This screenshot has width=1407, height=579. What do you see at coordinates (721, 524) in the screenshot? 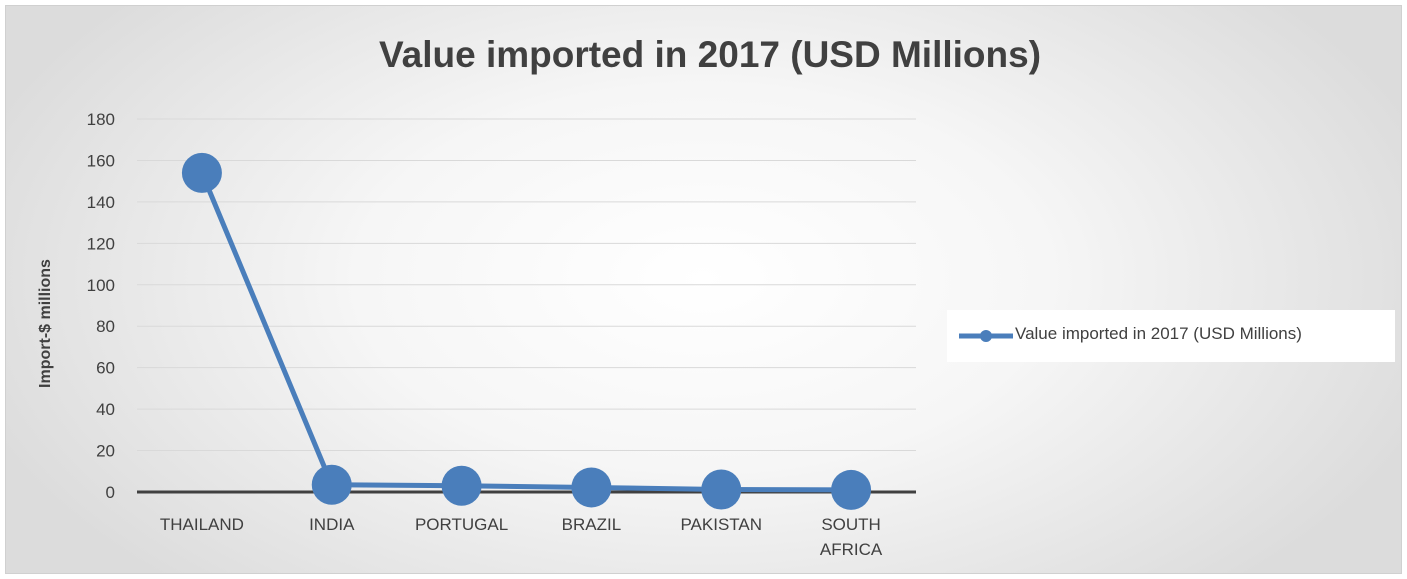
I see `x-tick-label: PAKISTAN` at bounding box center [721, 524].